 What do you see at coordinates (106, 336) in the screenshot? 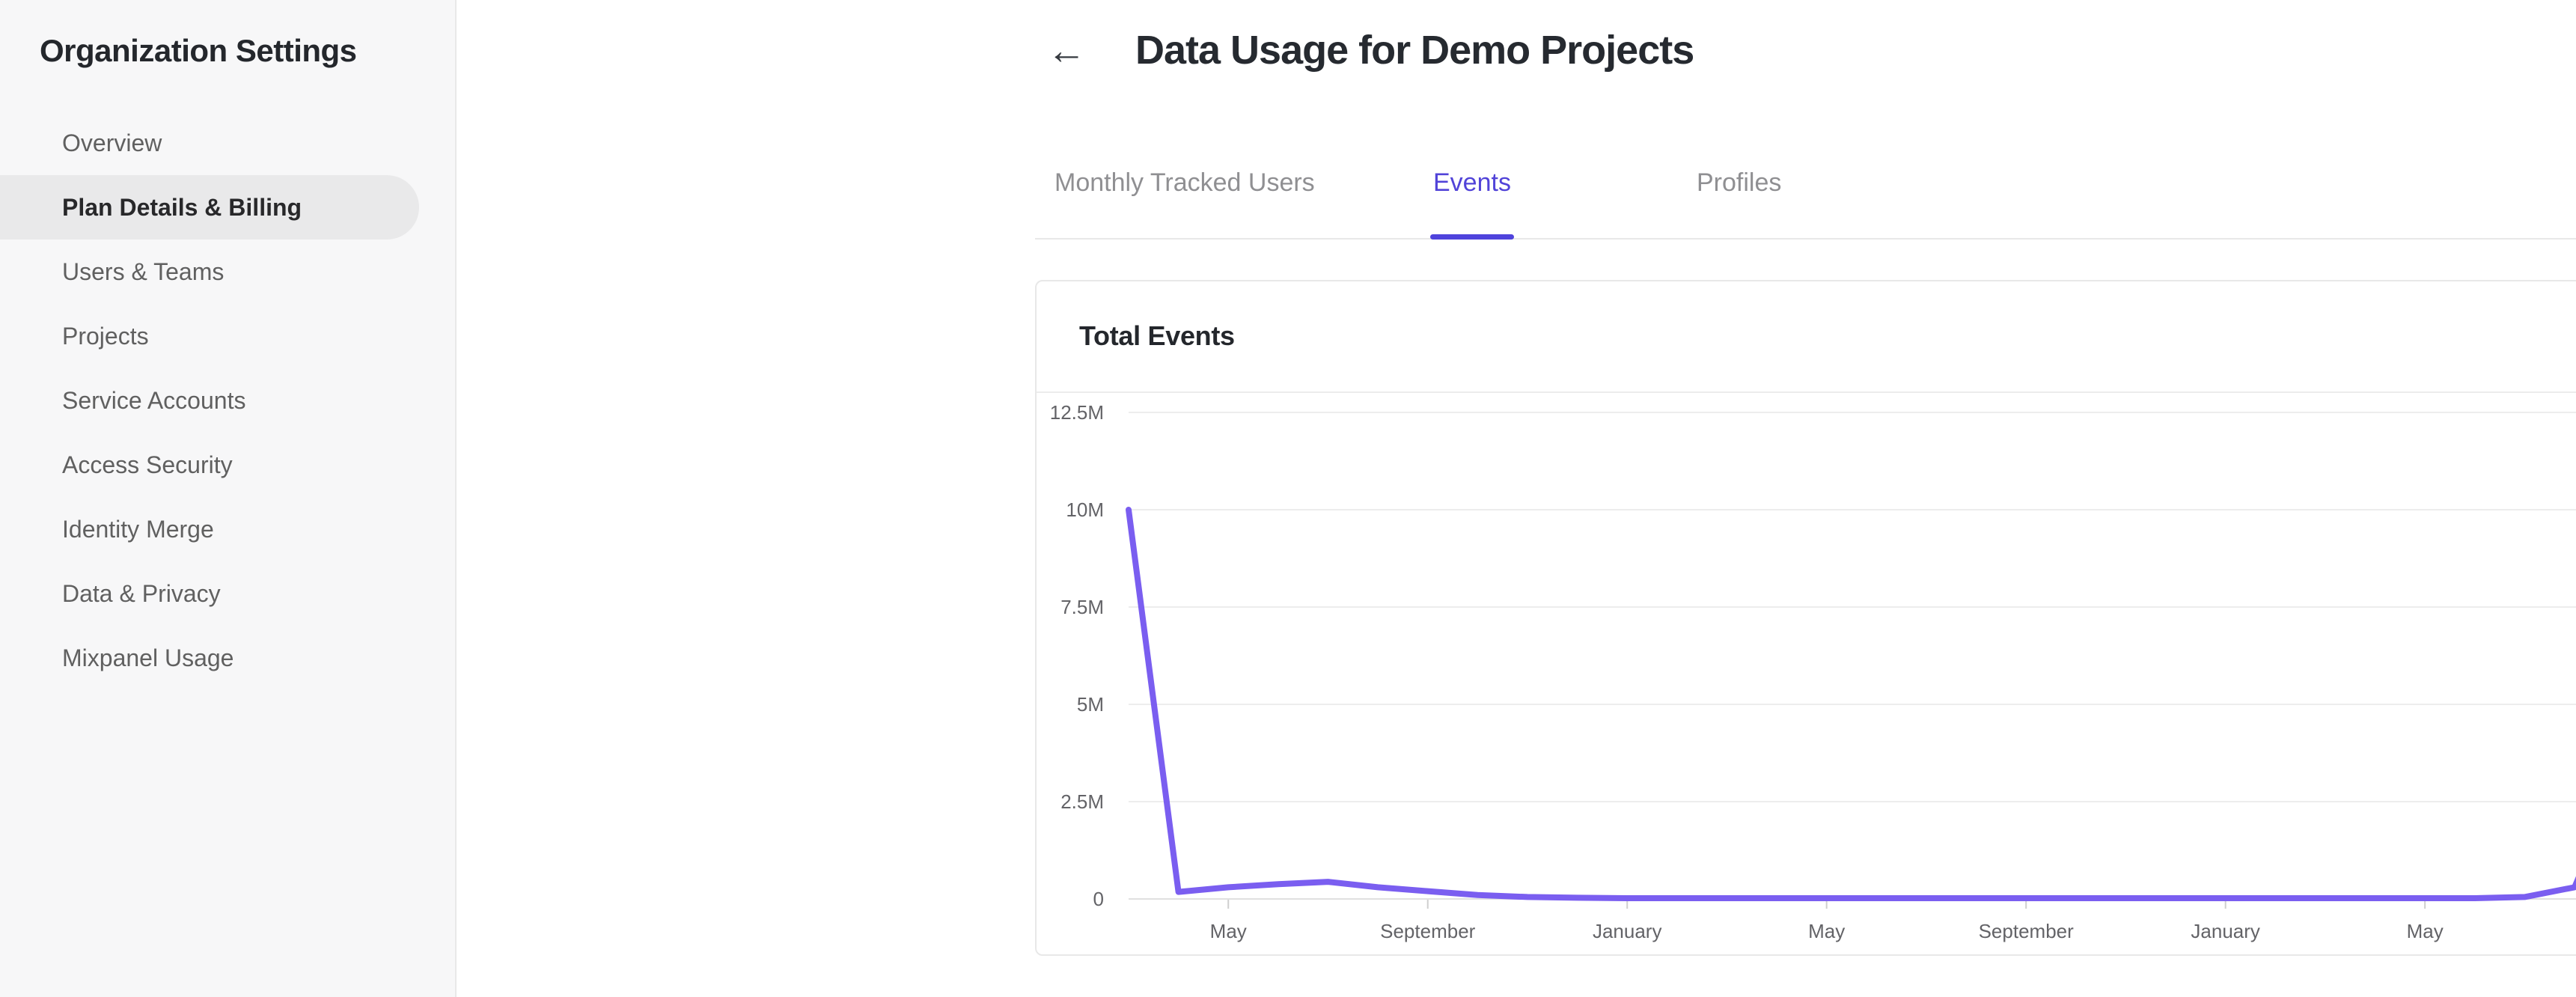
I see `sidebar-item-projects: Projects` at bounding box center [106, 336].